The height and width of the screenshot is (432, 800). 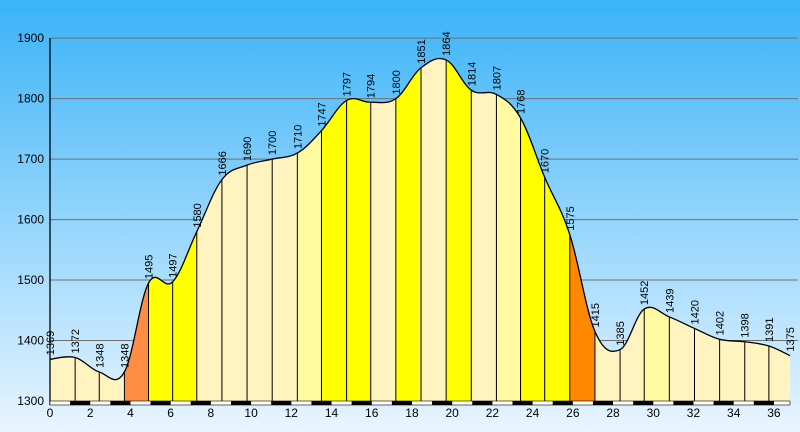 What do you see at coordinates (30, 159) in the screenshot?
I see `y-tick-label: 1700` at bounding box center [30, 159].